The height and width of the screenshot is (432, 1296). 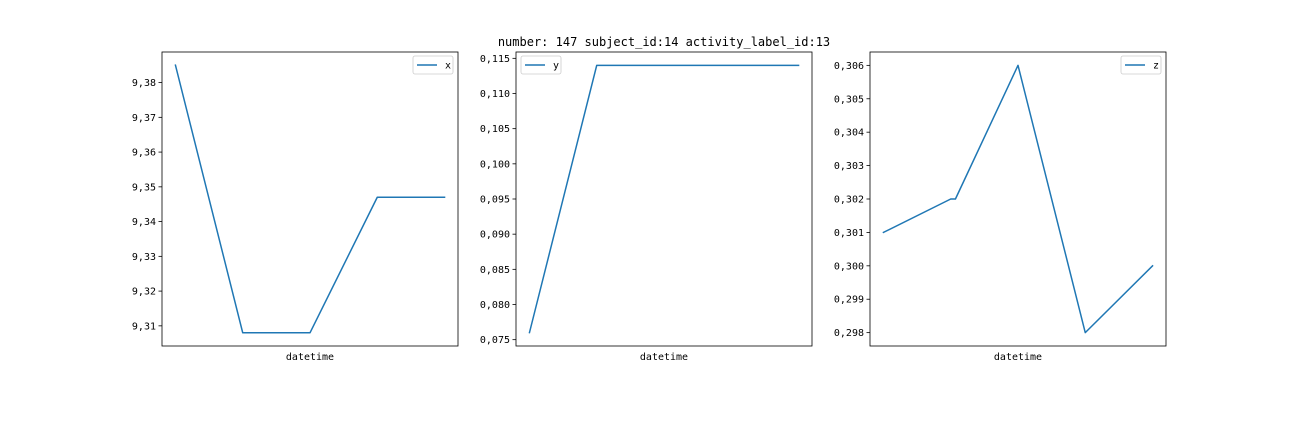 What do you see at coordinates (495, 305) in the screenshot?
I see `y-tick-label: 0,080` at bounding box center [495, 305].